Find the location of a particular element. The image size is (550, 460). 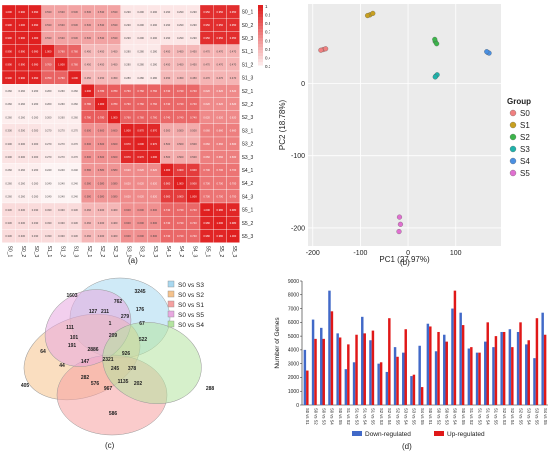

heatmap-cell-value: 0.900 is located at coordinates (193, 170).